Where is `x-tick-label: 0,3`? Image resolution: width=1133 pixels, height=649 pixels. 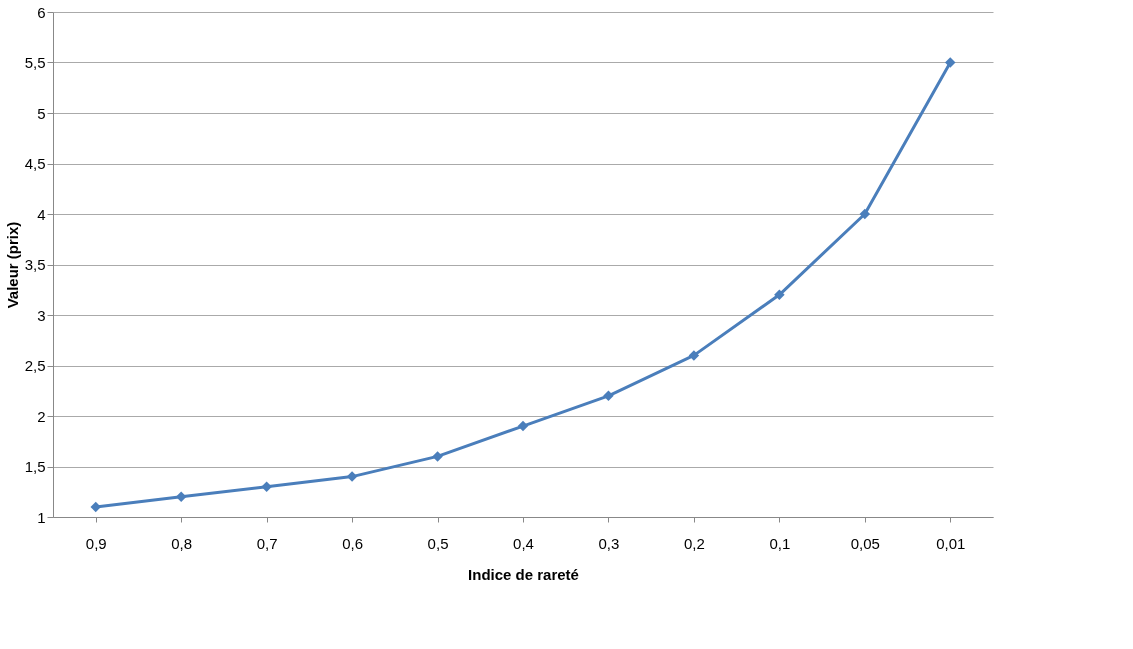
x-tick-label: 0,3 is located at coordinates (609, 543).